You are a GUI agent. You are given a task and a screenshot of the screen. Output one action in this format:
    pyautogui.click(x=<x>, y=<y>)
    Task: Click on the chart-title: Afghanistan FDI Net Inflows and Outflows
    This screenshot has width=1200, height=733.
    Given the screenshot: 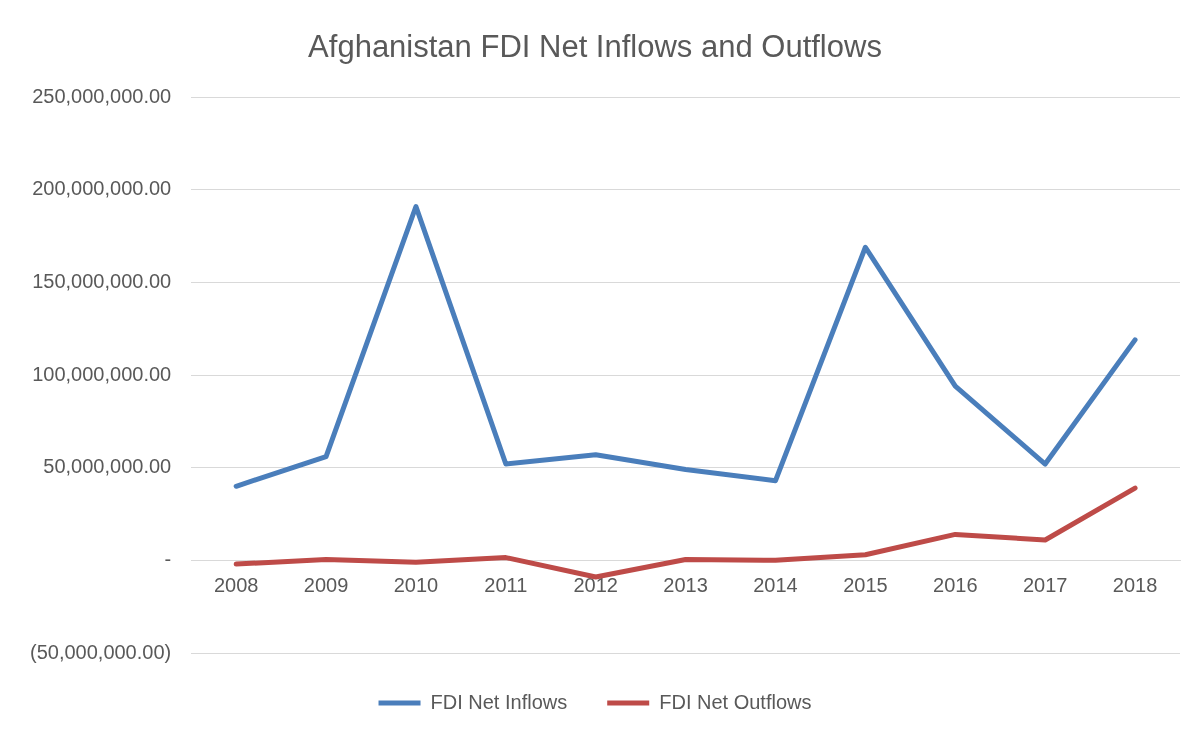 What is the action you would take?
    pyautogui.click(x=595, y=47)
    